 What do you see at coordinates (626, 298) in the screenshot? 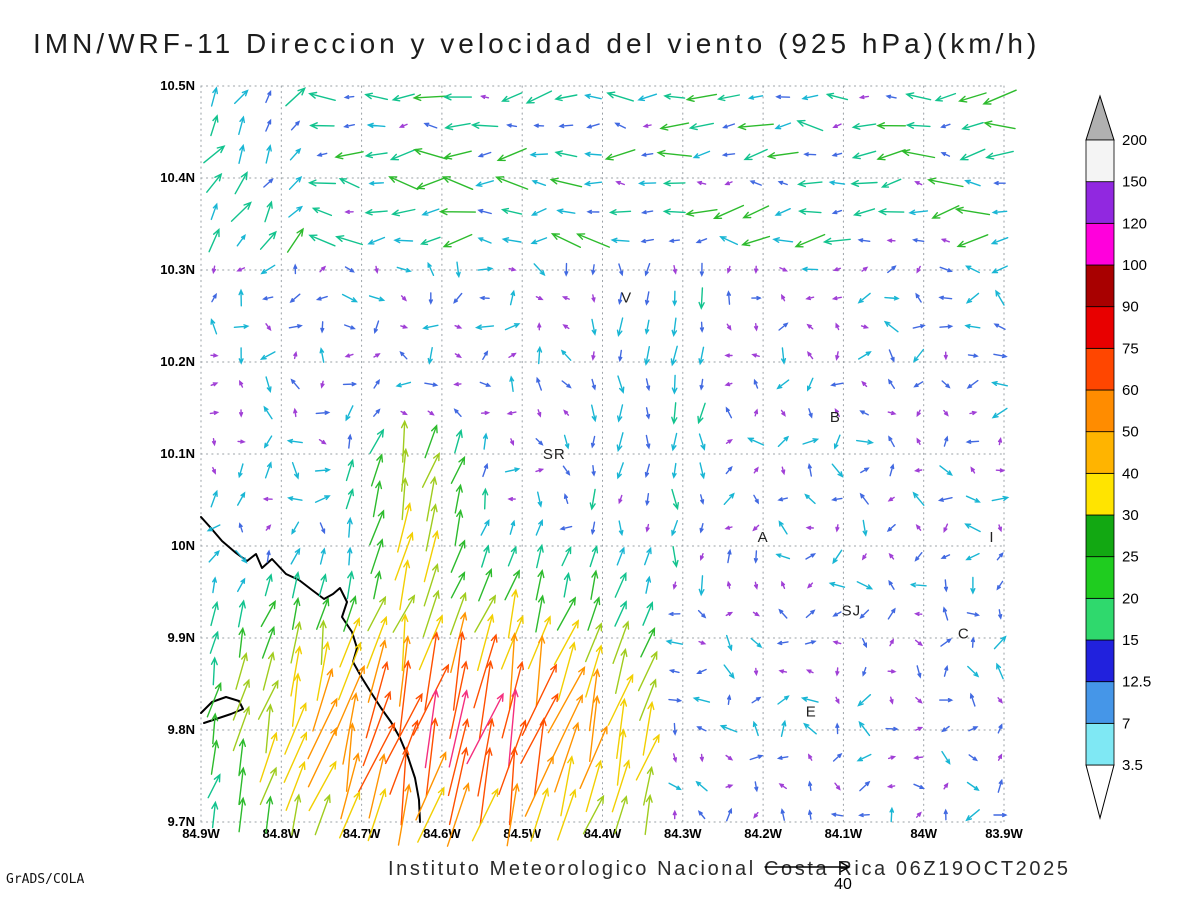
I see `station-label-v: V` at bounding box center [626, 298].